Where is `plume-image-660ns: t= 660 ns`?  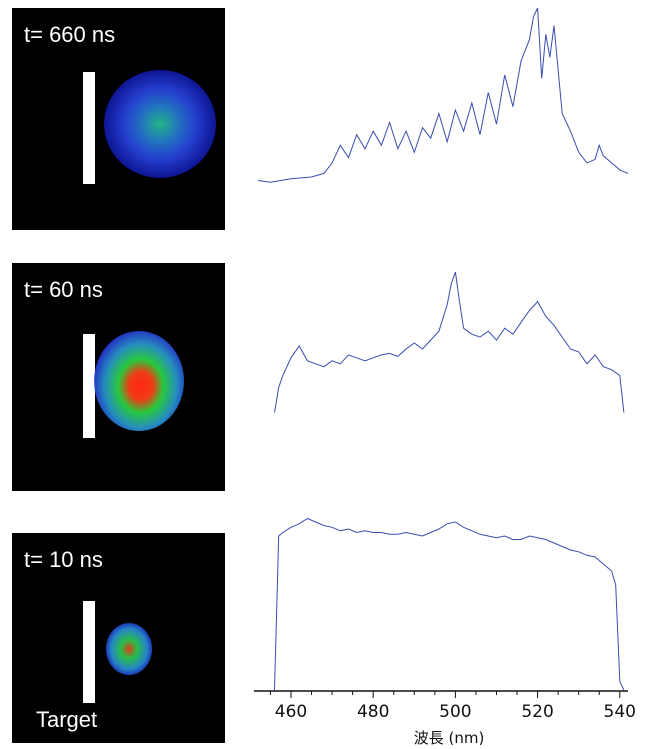
plume-image-660ns: t= 660 ns is located at coordinates (118, 119).